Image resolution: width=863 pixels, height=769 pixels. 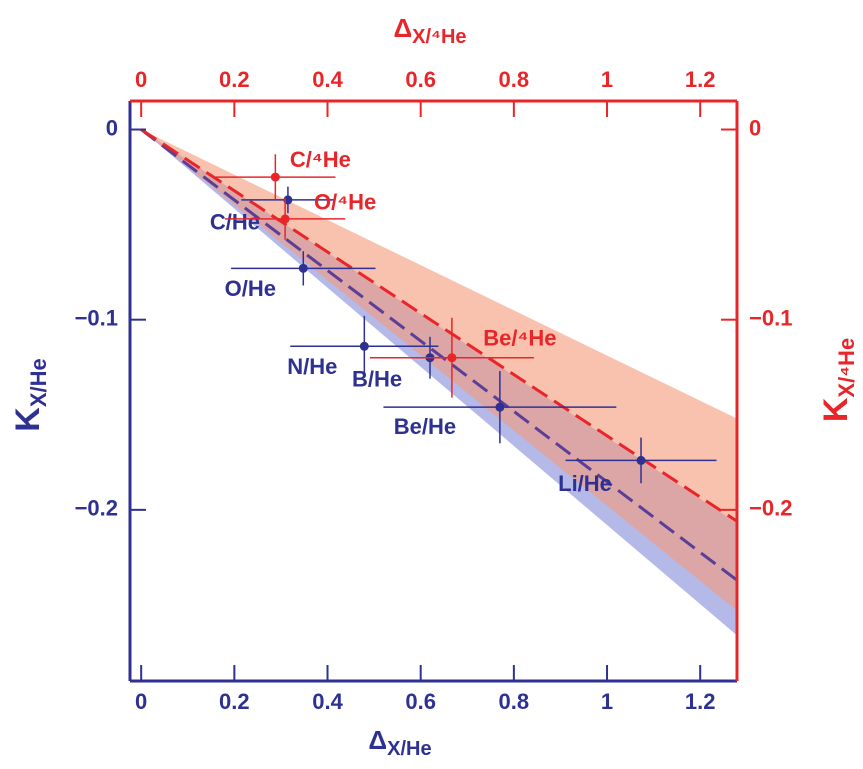 What do you see at coordinates (250, 288) in the screenshot?
I see `point-label: O/He` at bounding box center [250, 288].